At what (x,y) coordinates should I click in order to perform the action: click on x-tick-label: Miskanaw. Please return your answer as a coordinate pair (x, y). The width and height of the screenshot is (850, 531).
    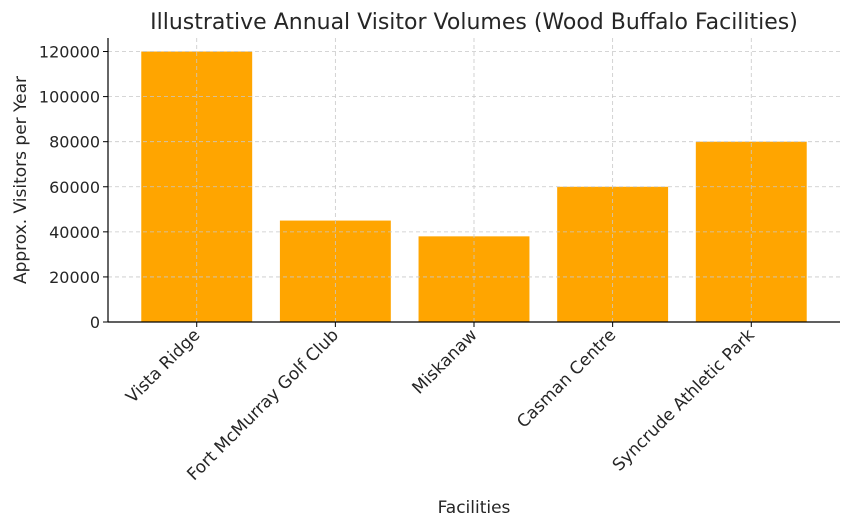
    Looking at the image, I should click on (444, 361).